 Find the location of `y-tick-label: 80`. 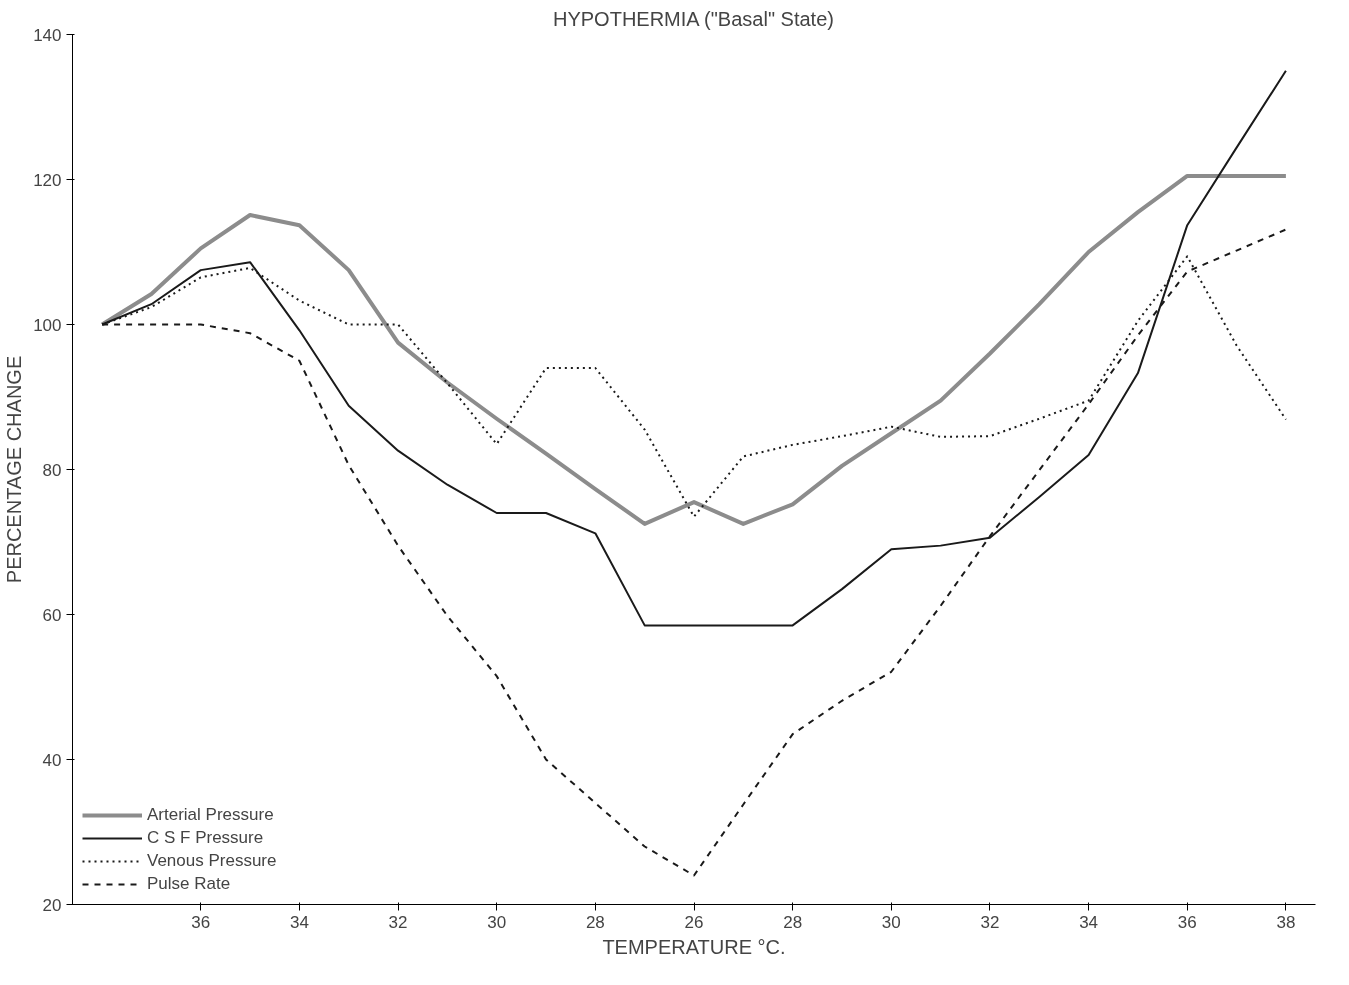

y-tick-label: 80 is located at coordinates (52, 470).